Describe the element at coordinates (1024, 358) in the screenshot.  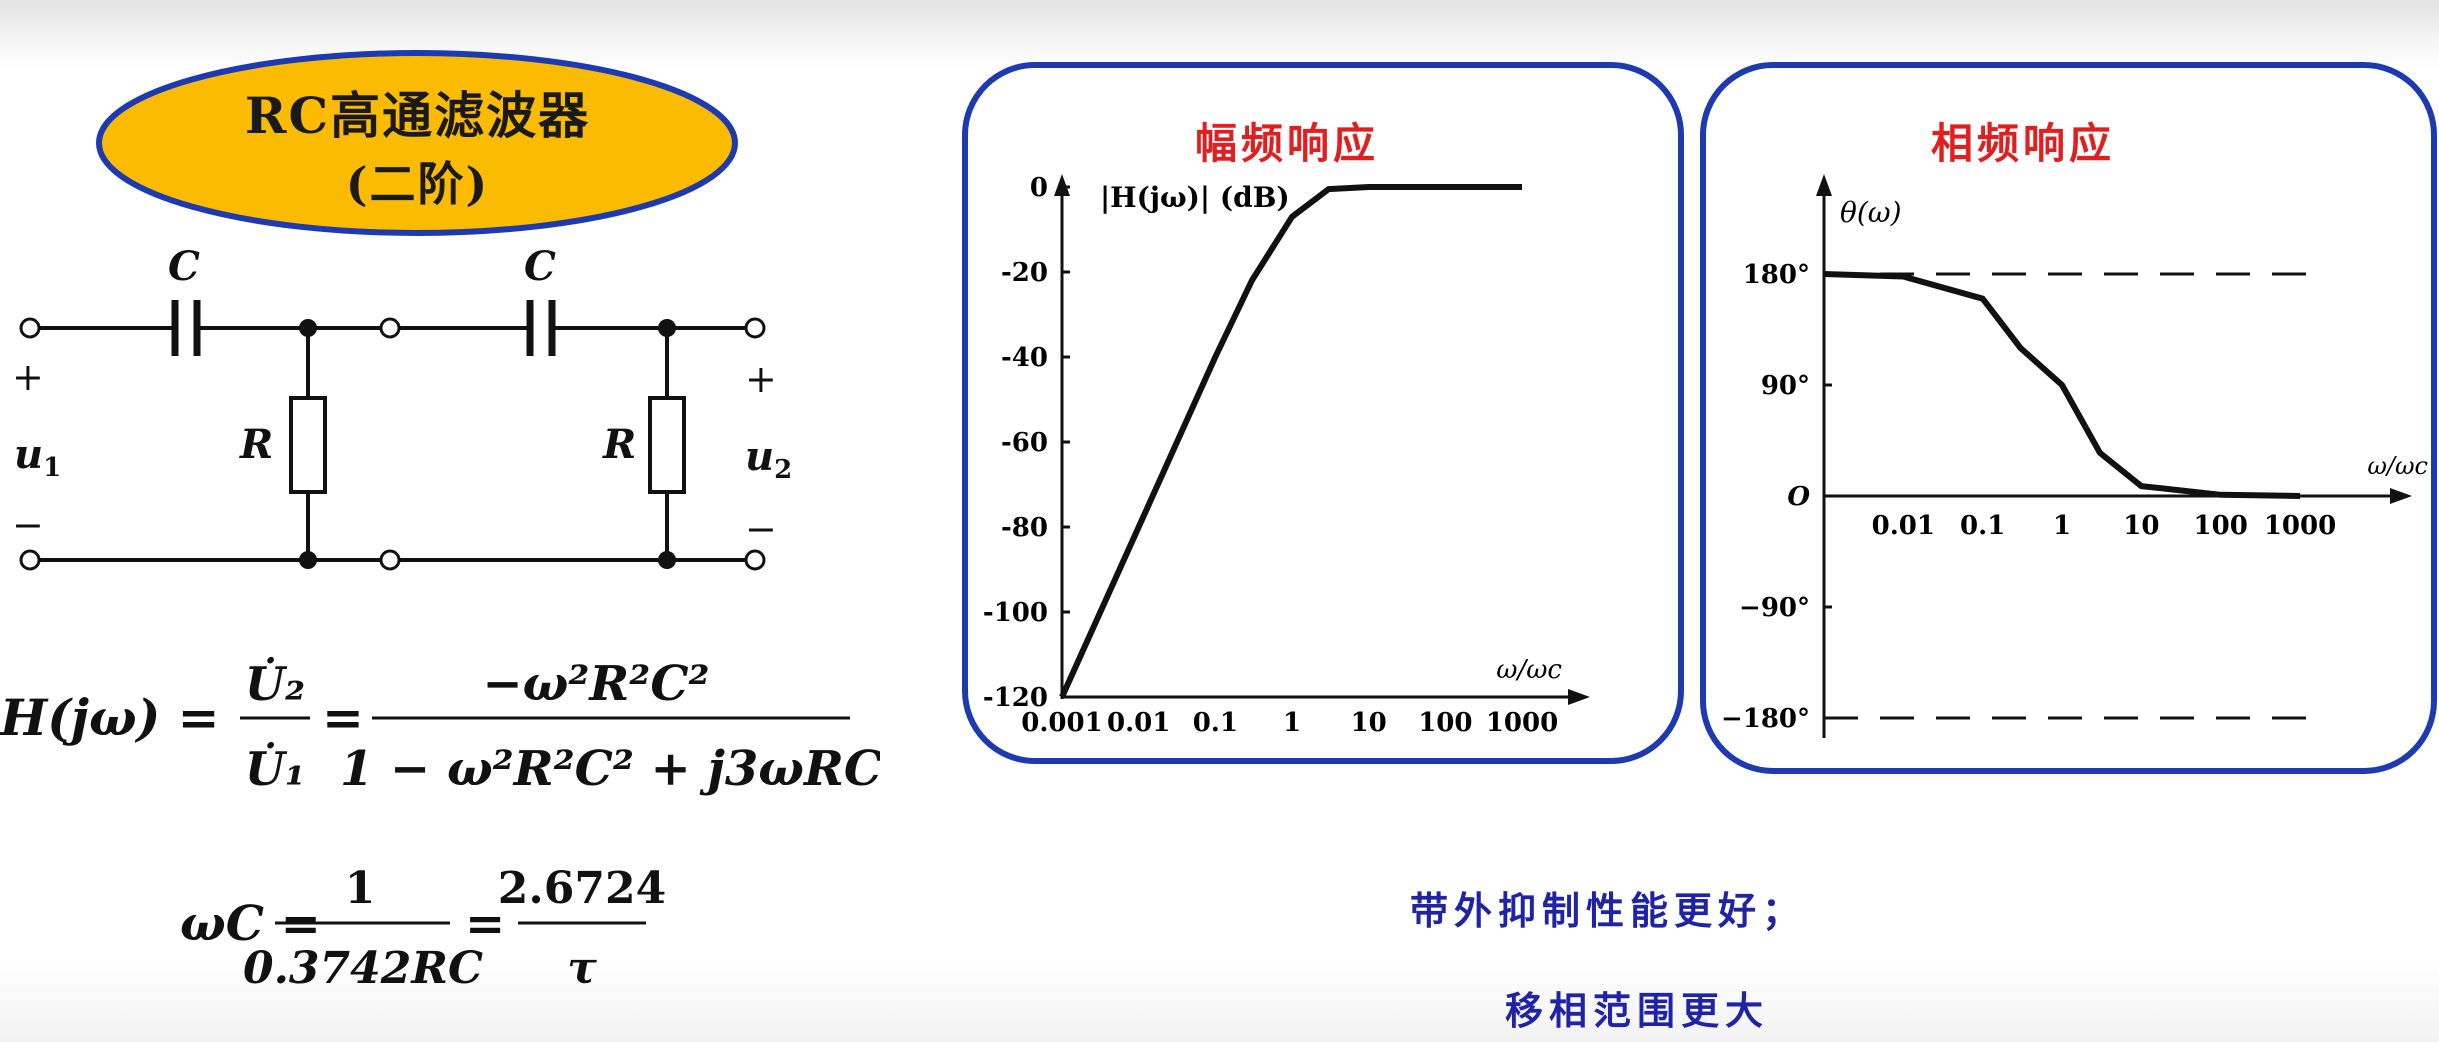
I see `magnitude-y-tick-label: -40` at that location.